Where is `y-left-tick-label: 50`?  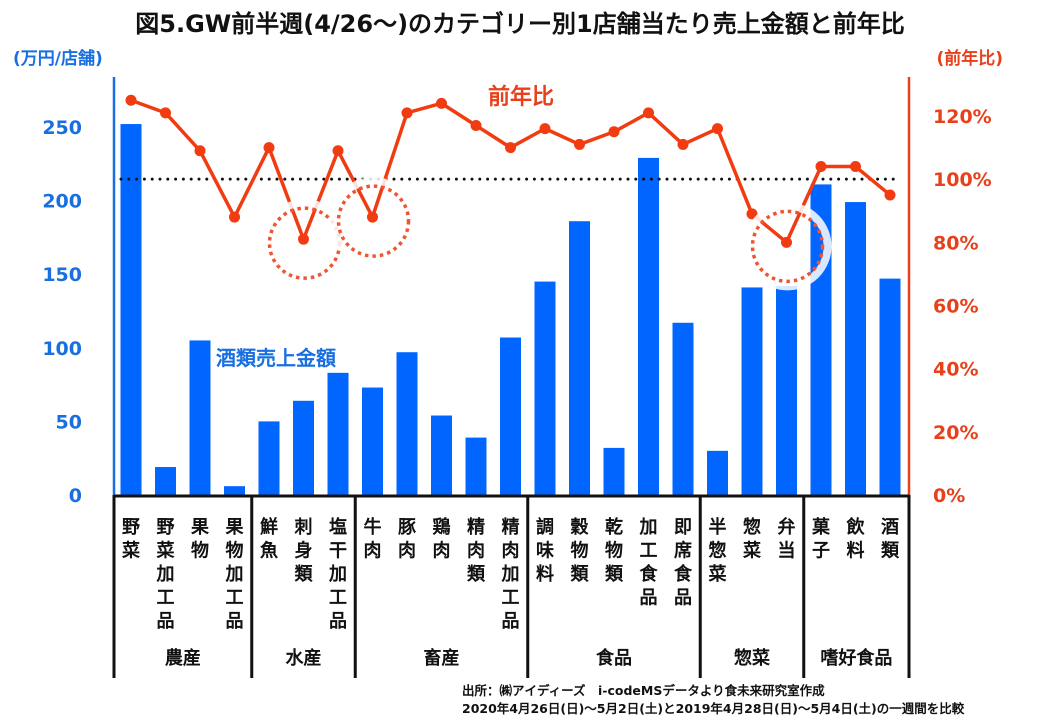 y-left-tick-label: 50 is located at coordinates (69, 422).